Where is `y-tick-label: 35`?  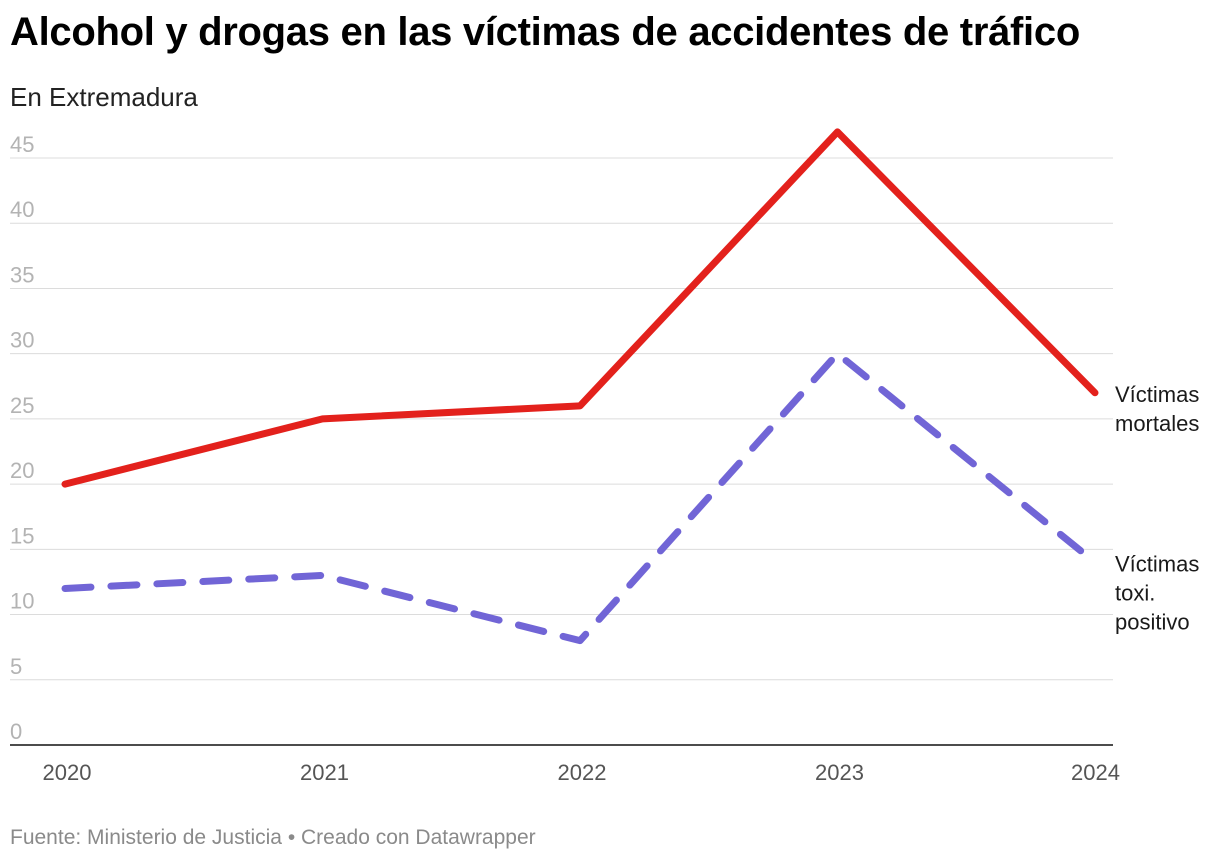
y-tick-label: 35 is located at coordinates (22, 274).